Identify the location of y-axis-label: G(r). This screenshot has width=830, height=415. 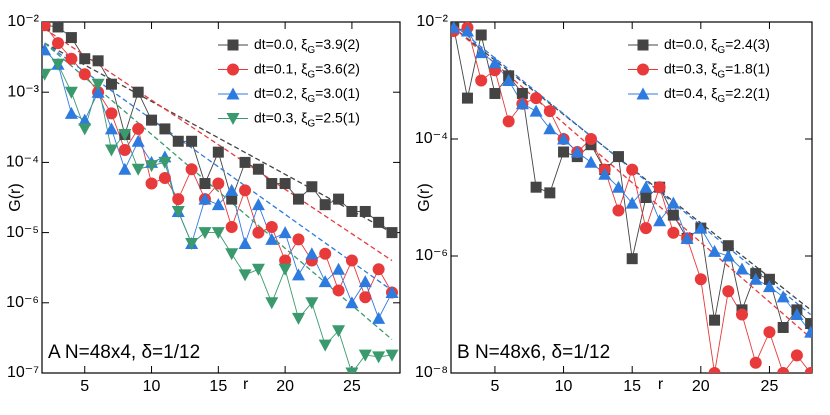
(424, 197).